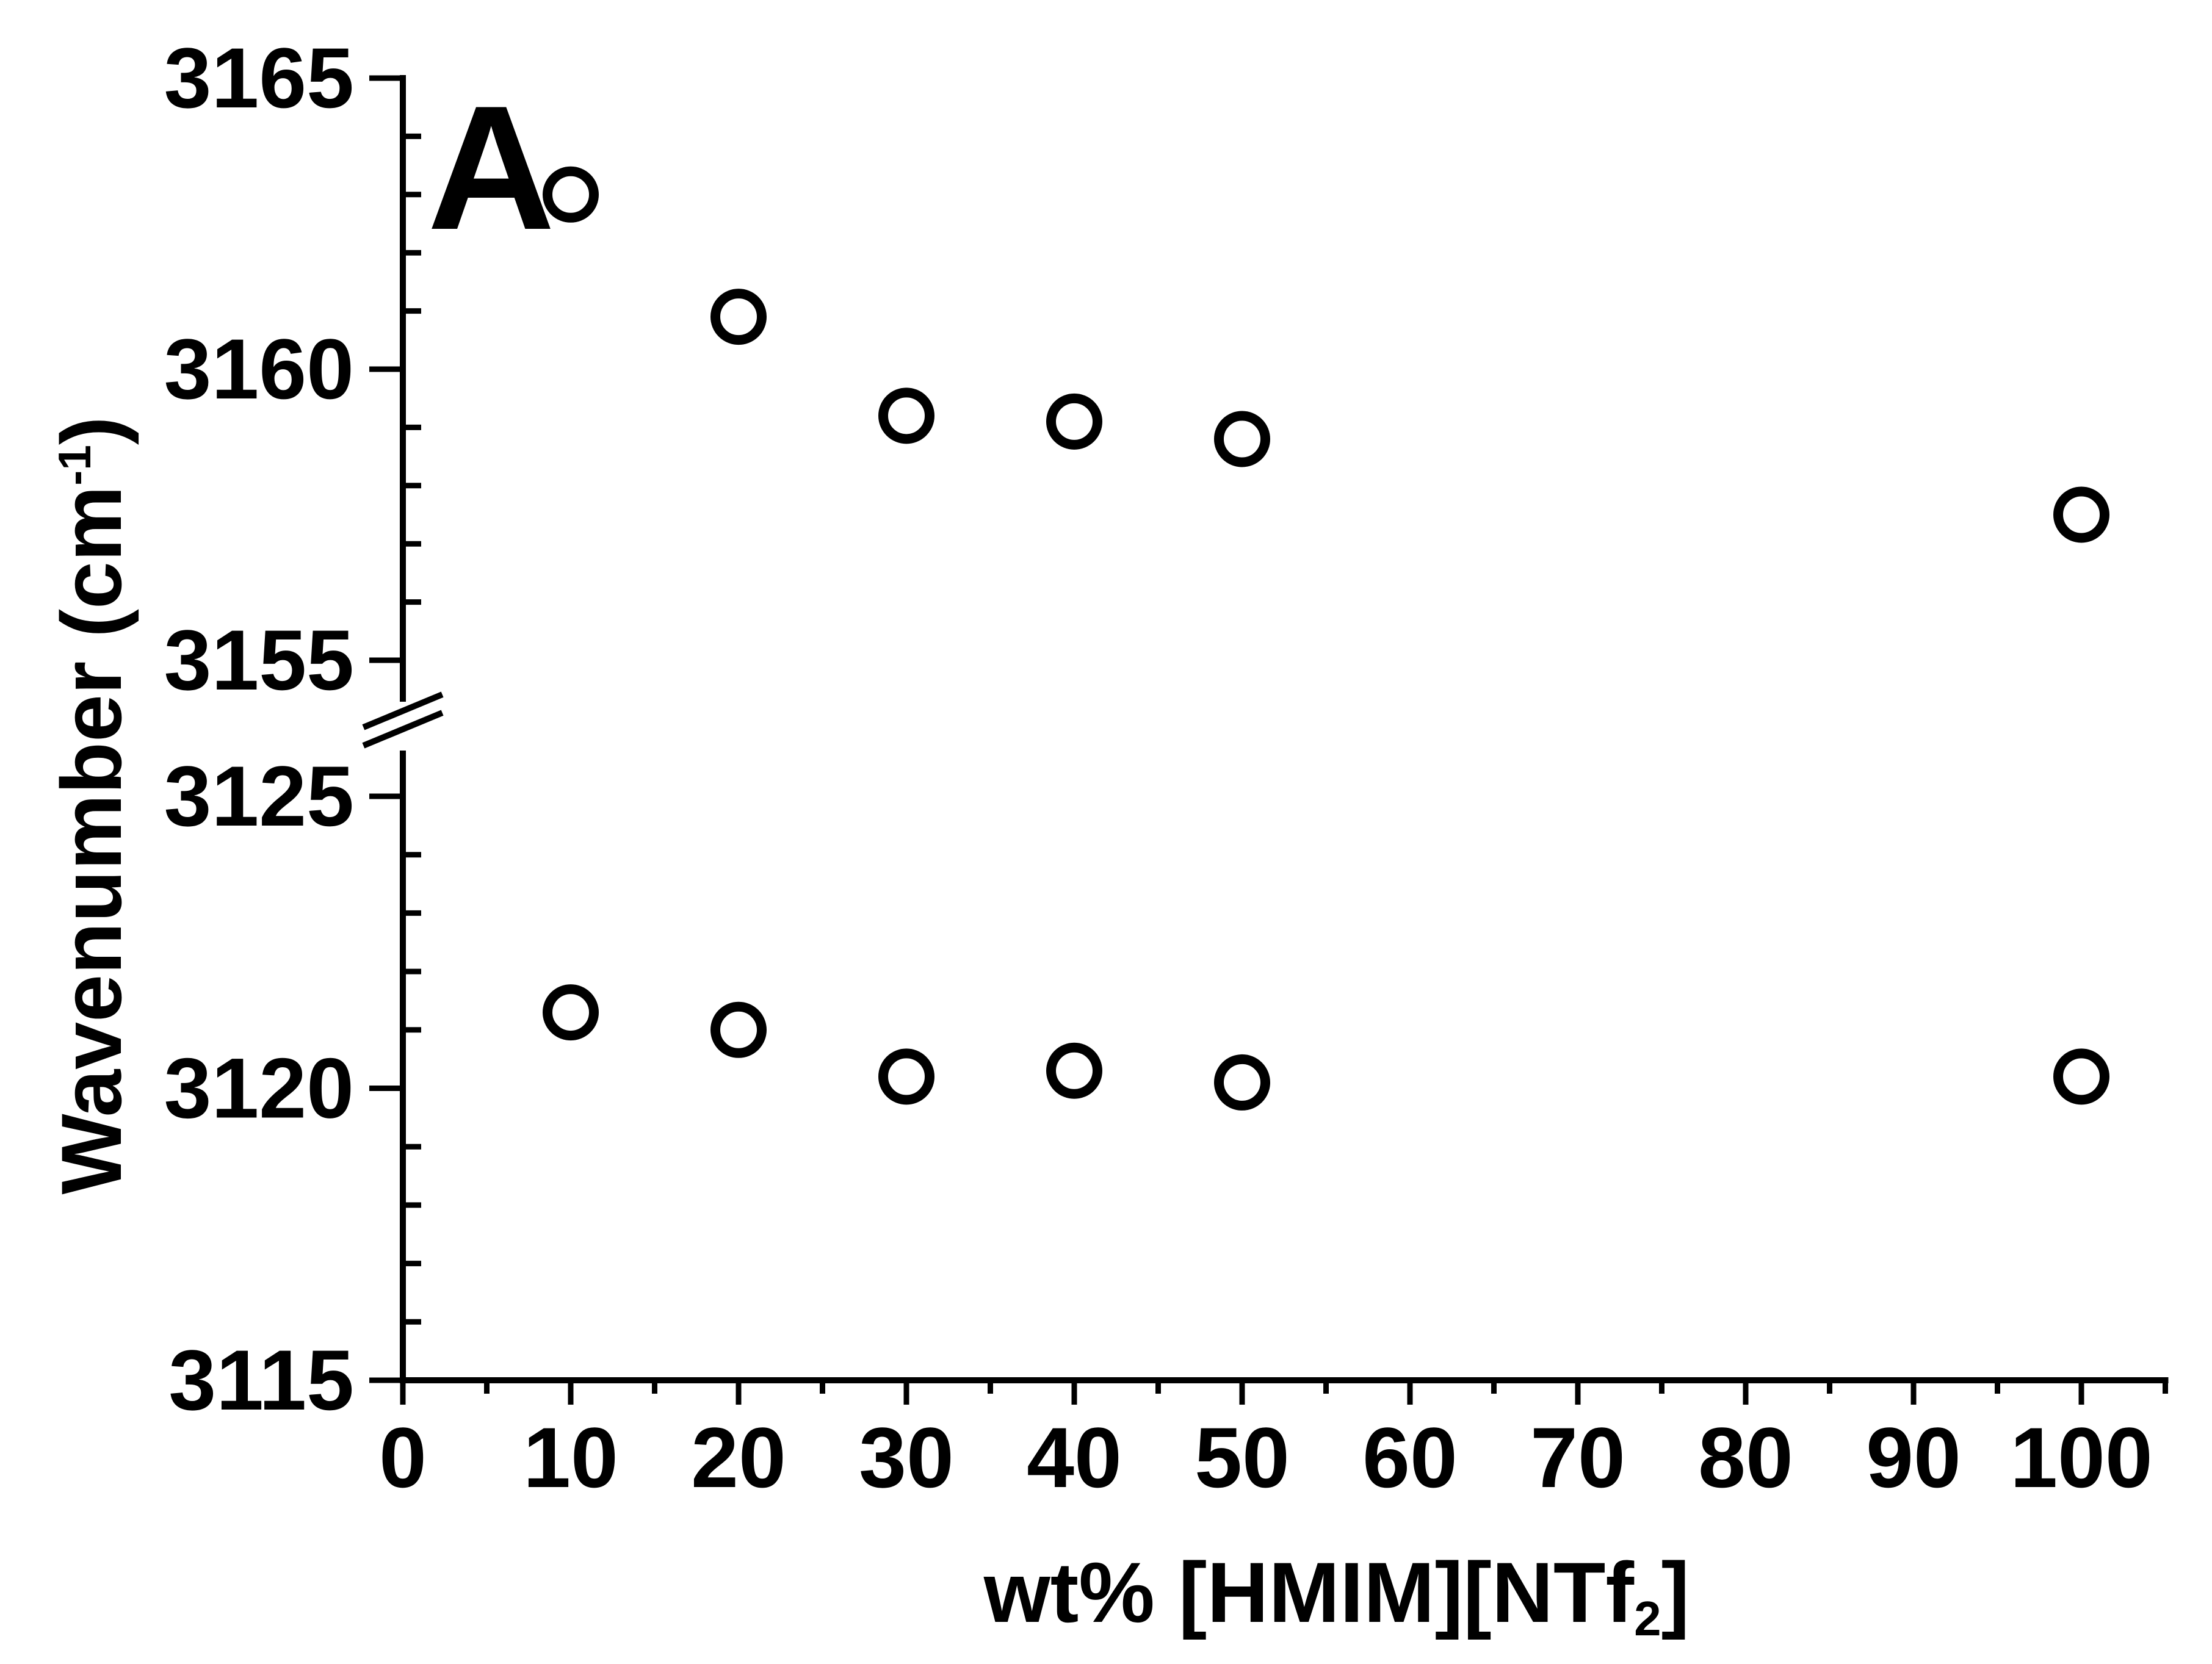 The height and width of the screenshot is (1664, 2212). Describe the element at coordinates (1913, 1458) in the screenshot. I see `x-tick-label: 90` at that location.